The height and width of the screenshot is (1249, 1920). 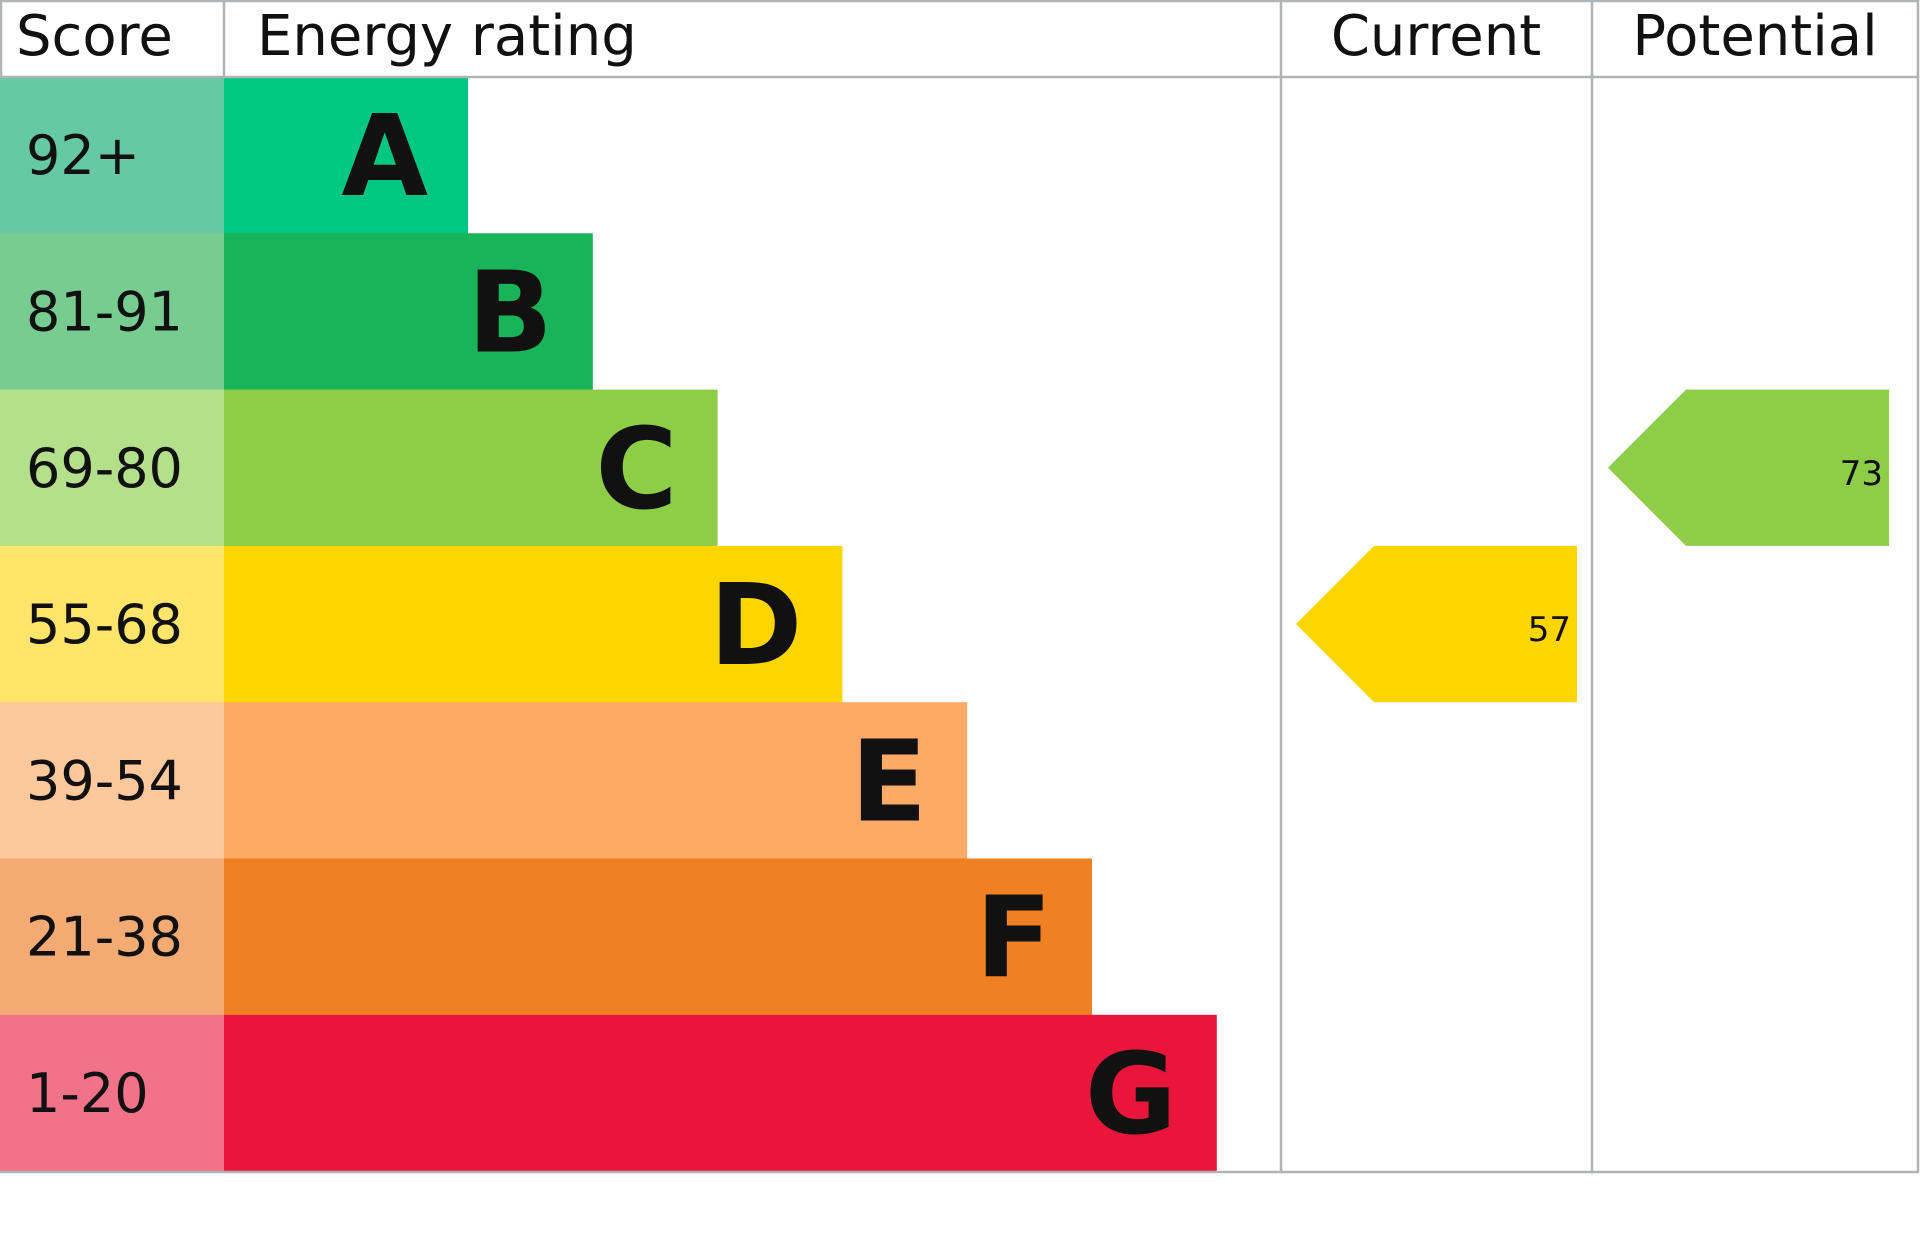 What do you see at coordinates (509, 313) in the screenshot?
I see `rating-letter: B` at bounding box center [509, 313].